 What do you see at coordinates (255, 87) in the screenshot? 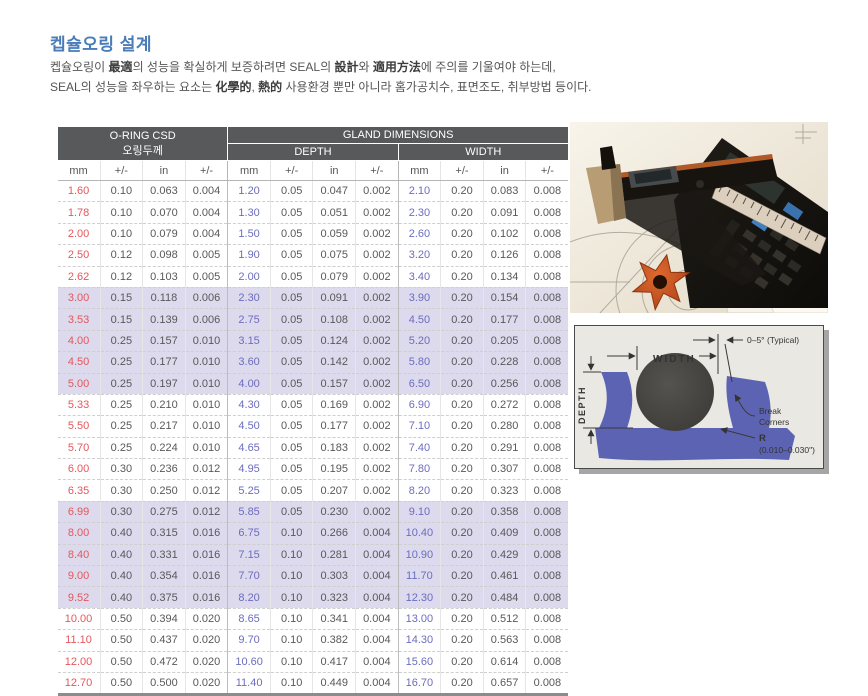
I see `text-run: ,` at bounding box center [255, 87].